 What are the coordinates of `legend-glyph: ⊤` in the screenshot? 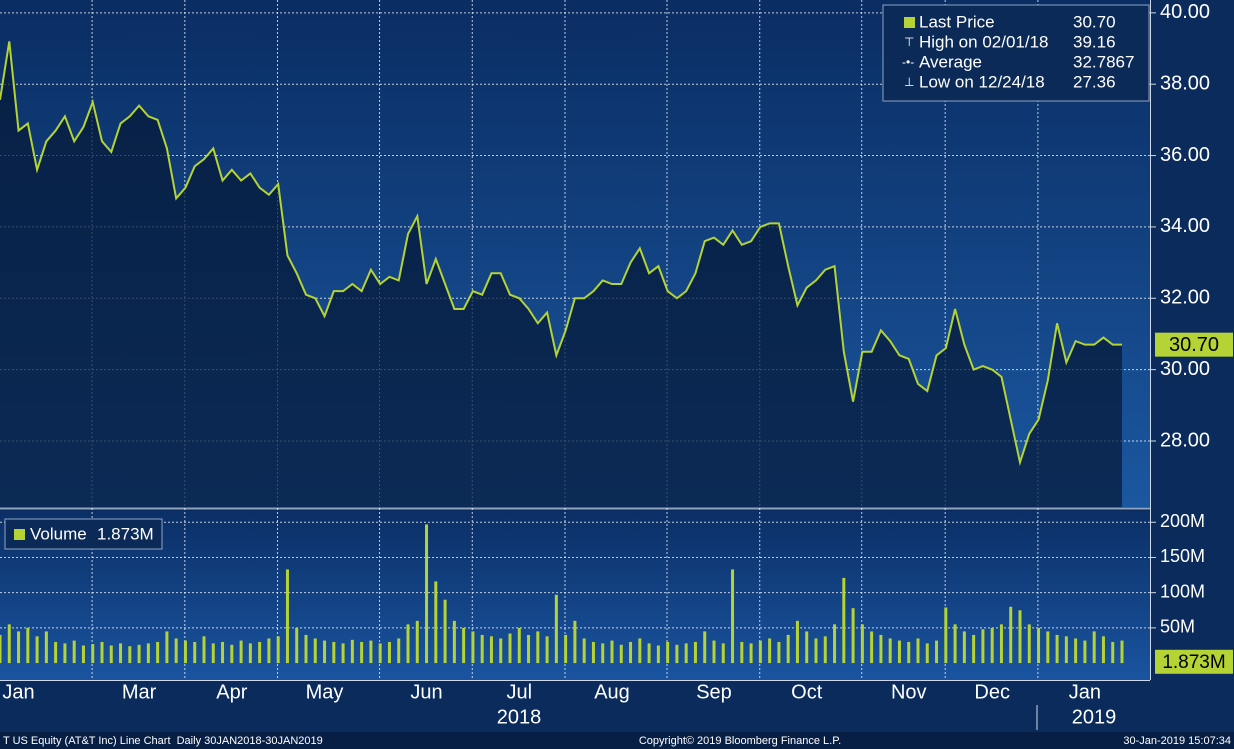 It's located at (909, 42).